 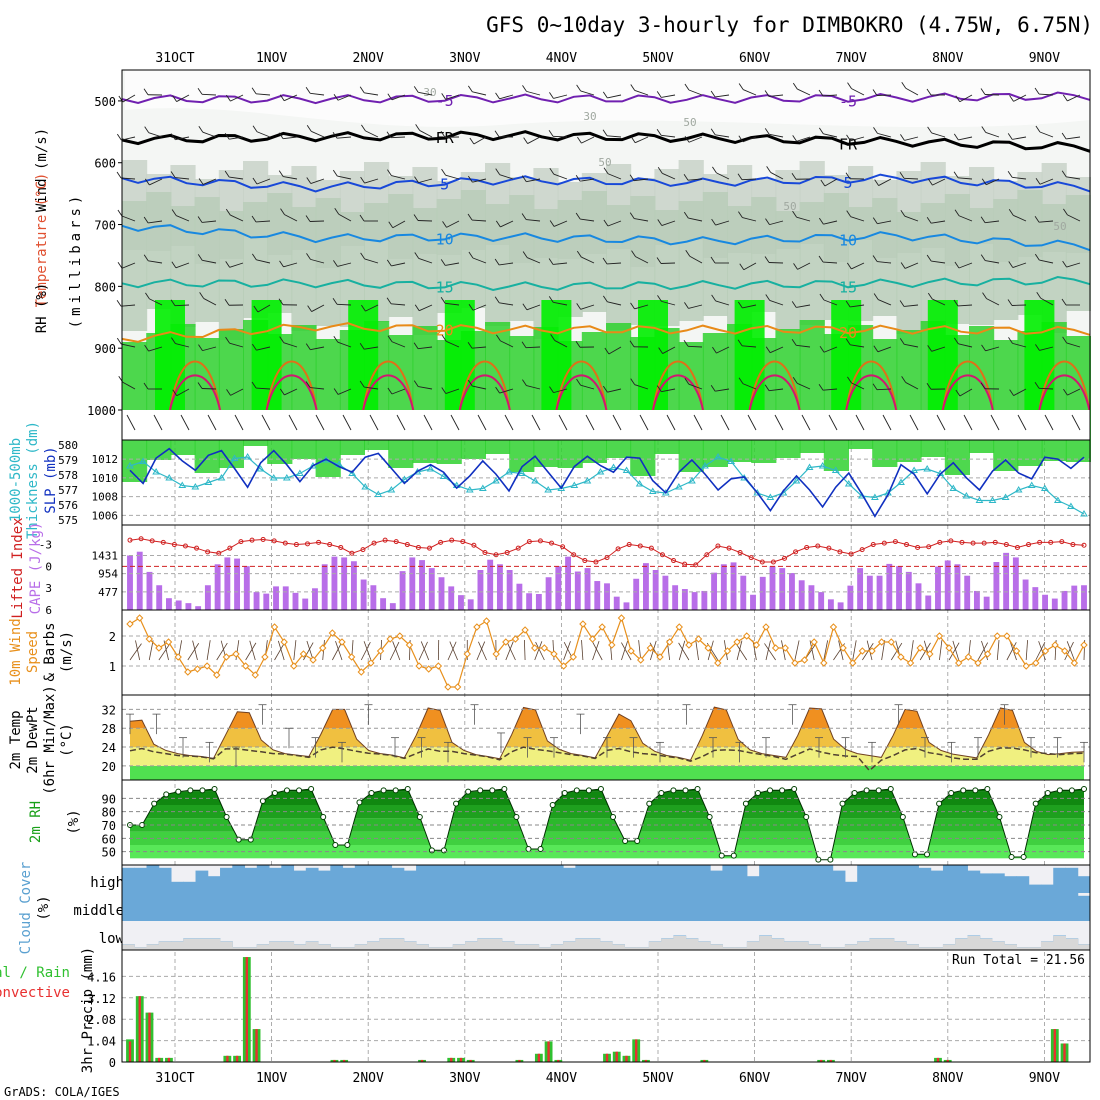 What do you see at coordinates (16, 651) in the screenshot?
I see `label-10m-wind: 10m Wind` at bounding box center [16, 651].